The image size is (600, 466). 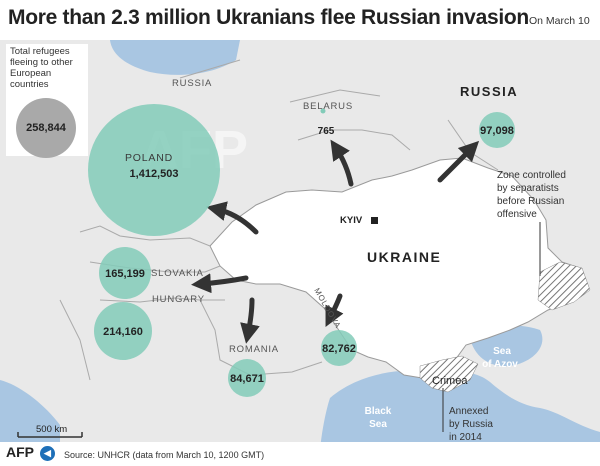 I want to click on value-poland: 1,412,503, so click(x=154, y=174).